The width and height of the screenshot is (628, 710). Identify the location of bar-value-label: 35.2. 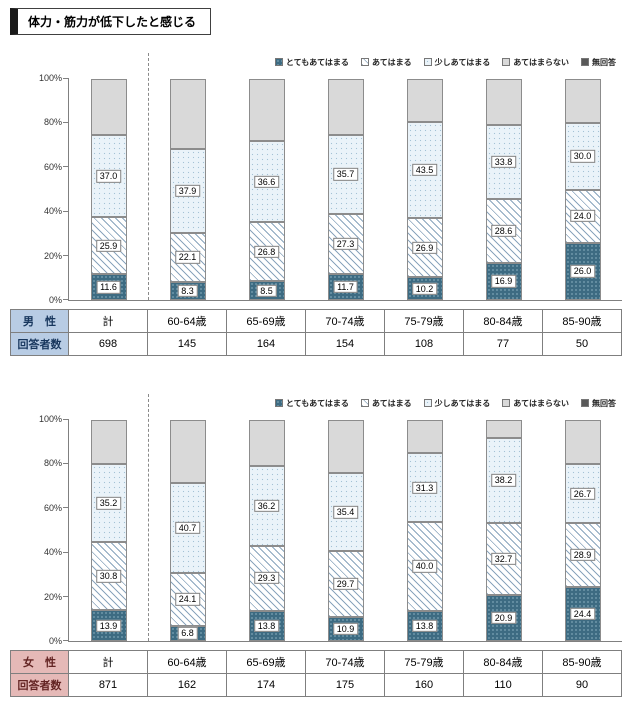
(108, 503).